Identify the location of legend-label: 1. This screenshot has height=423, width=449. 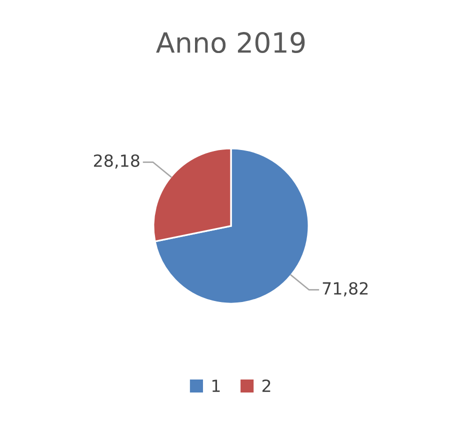
(216, 386).